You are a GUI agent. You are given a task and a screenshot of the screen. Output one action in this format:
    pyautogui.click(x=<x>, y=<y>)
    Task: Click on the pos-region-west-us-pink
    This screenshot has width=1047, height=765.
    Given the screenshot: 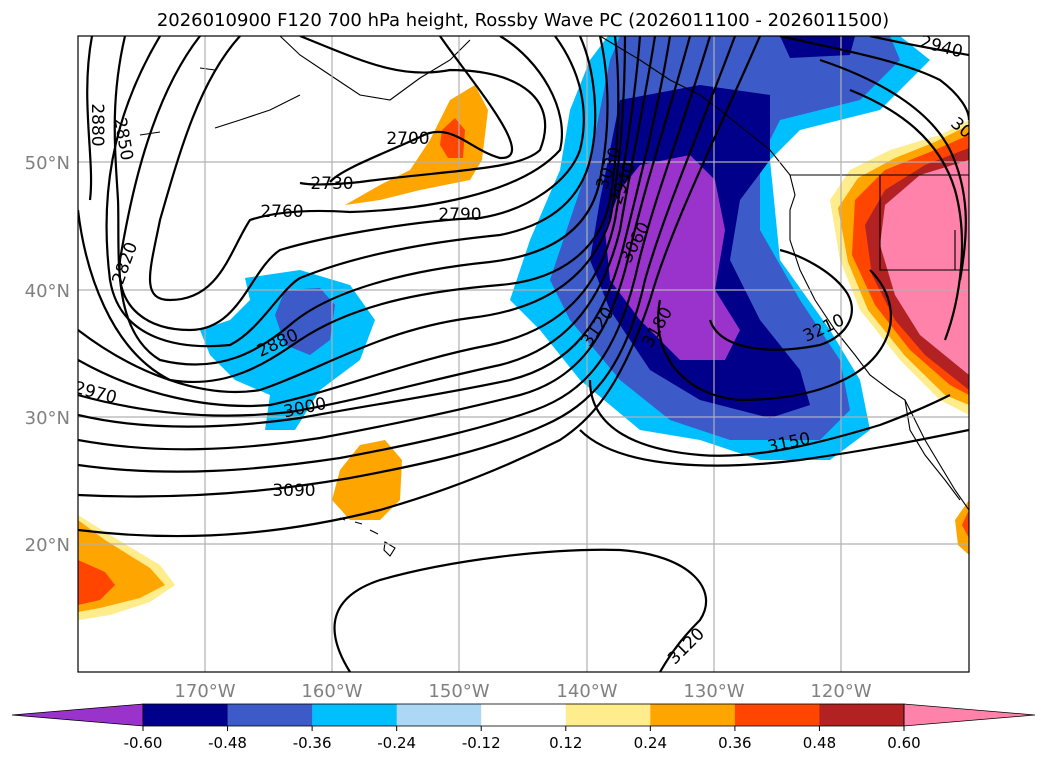 What is the action you would take?
    pyautogui.click(x=924, y=267)
    